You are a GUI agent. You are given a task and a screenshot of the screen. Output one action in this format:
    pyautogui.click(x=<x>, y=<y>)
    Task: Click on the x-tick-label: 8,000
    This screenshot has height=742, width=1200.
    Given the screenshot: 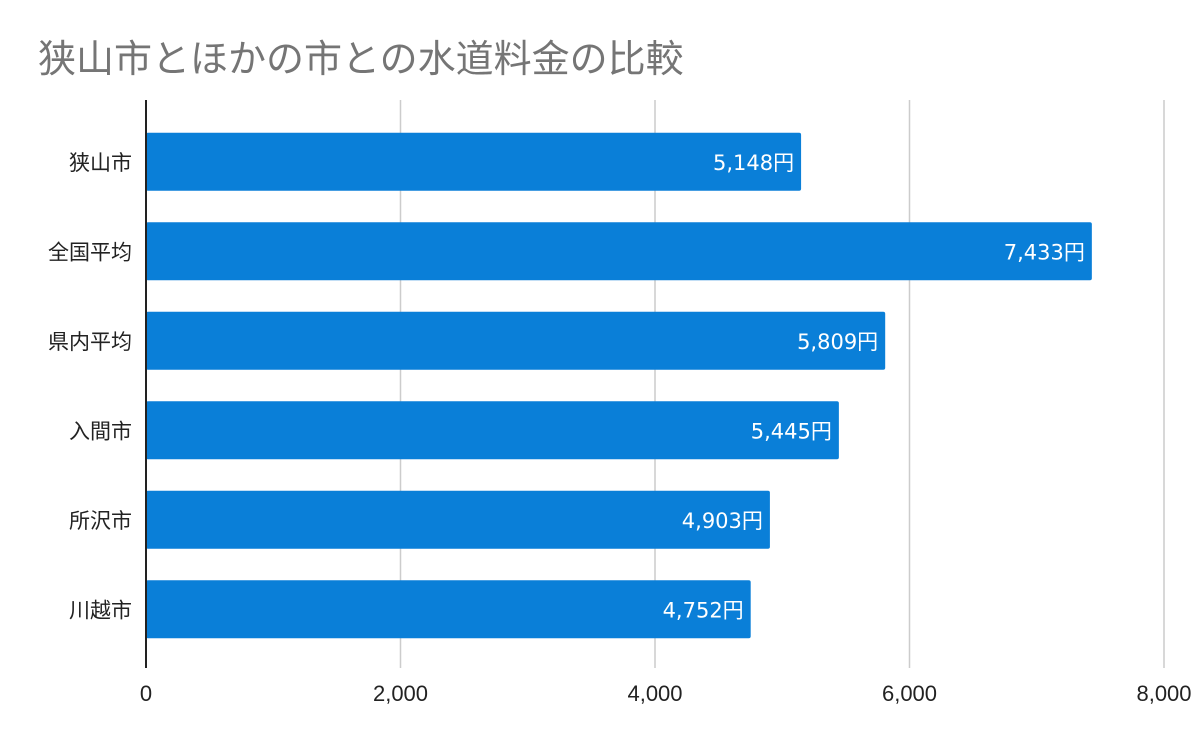 What is the action you would take?
    pyautogui.click(x=1163, y=693)
    